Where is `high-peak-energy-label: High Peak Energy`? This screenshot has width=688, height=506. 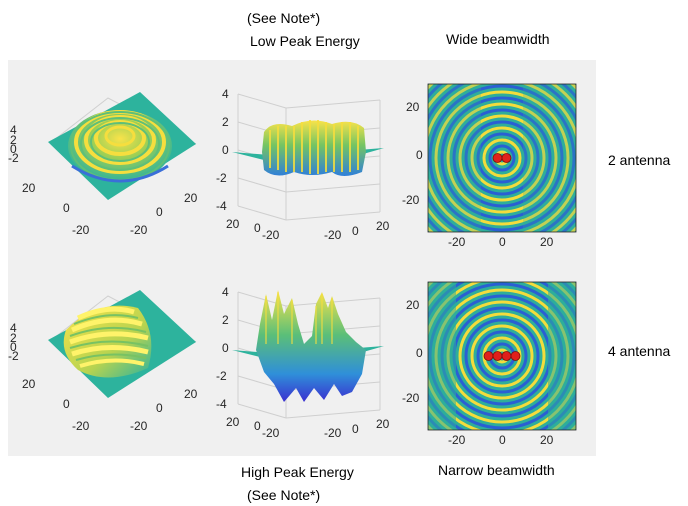
high-peak-energy-label: High Peak Energy is located at coordinates (297, 472).